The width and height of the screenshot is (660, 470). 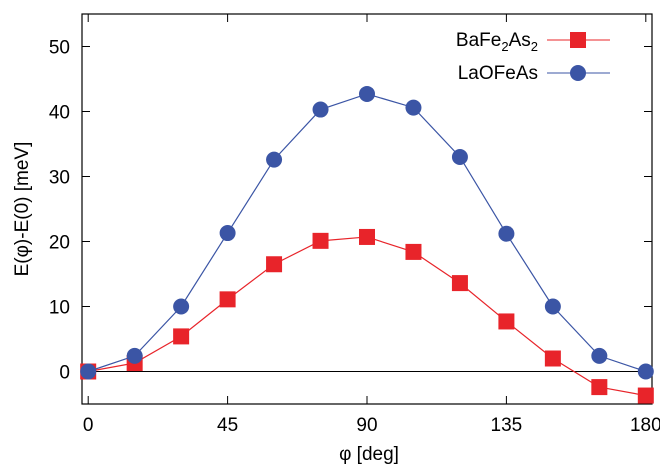 I want to click on legend-marker-laofeas, so click(x=578, y=73).